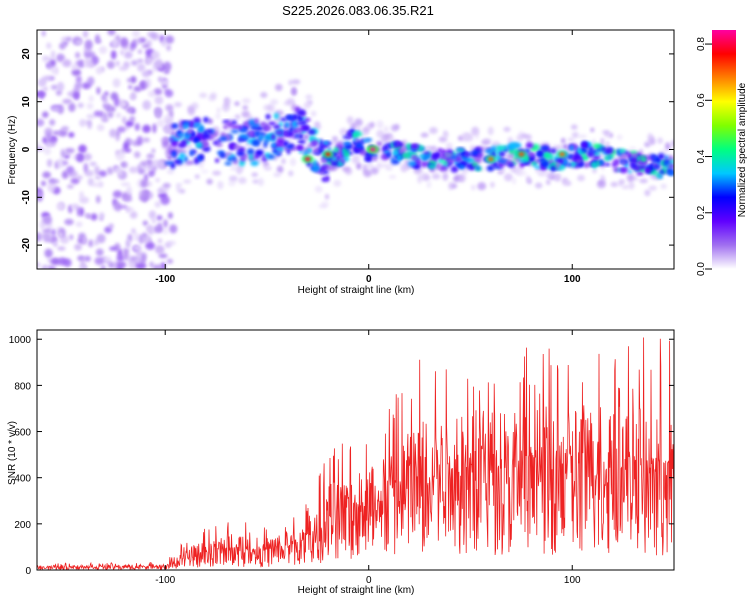 Image resolution: width=750 pixels, height=600 pixels. I want to click on snr-y-tick-label: 200, so click(22, 525).